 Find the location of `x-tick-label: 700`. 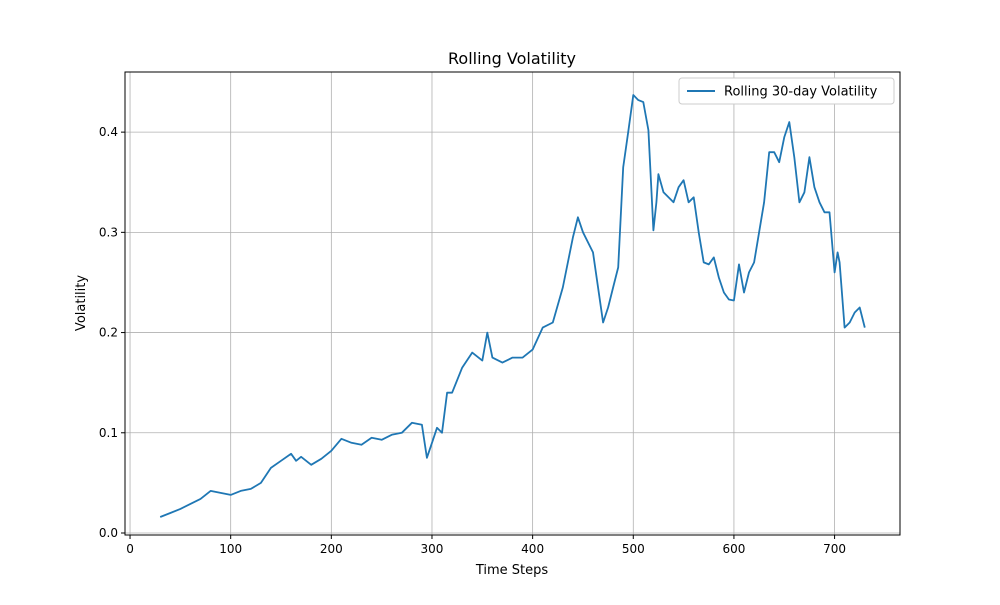

x-tick-label: 700 is located at coordinates (834, 549).